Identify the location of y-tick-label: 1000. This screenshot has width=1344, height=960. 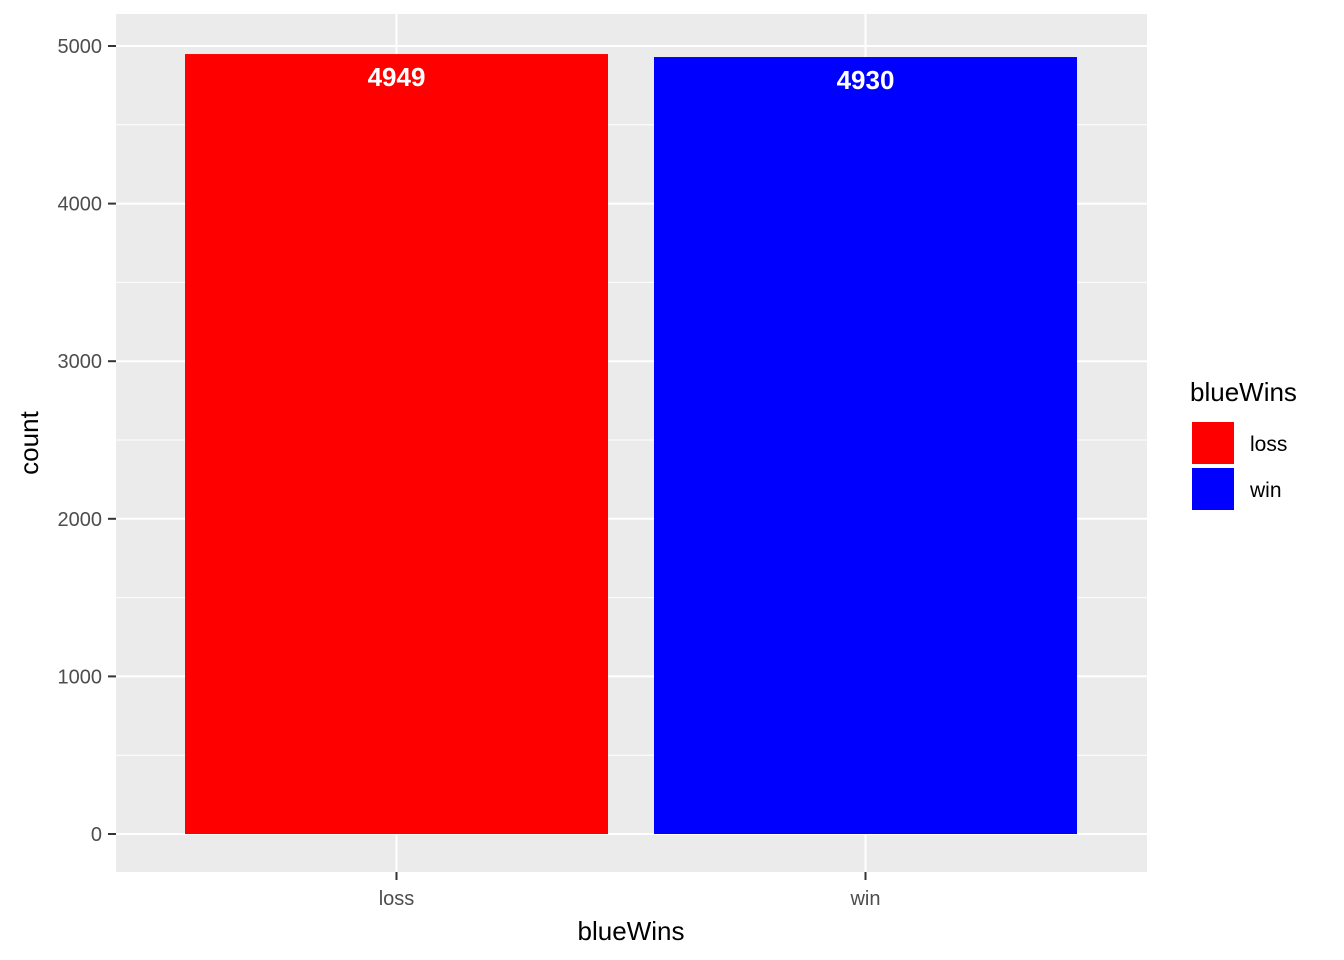
(80, 677).